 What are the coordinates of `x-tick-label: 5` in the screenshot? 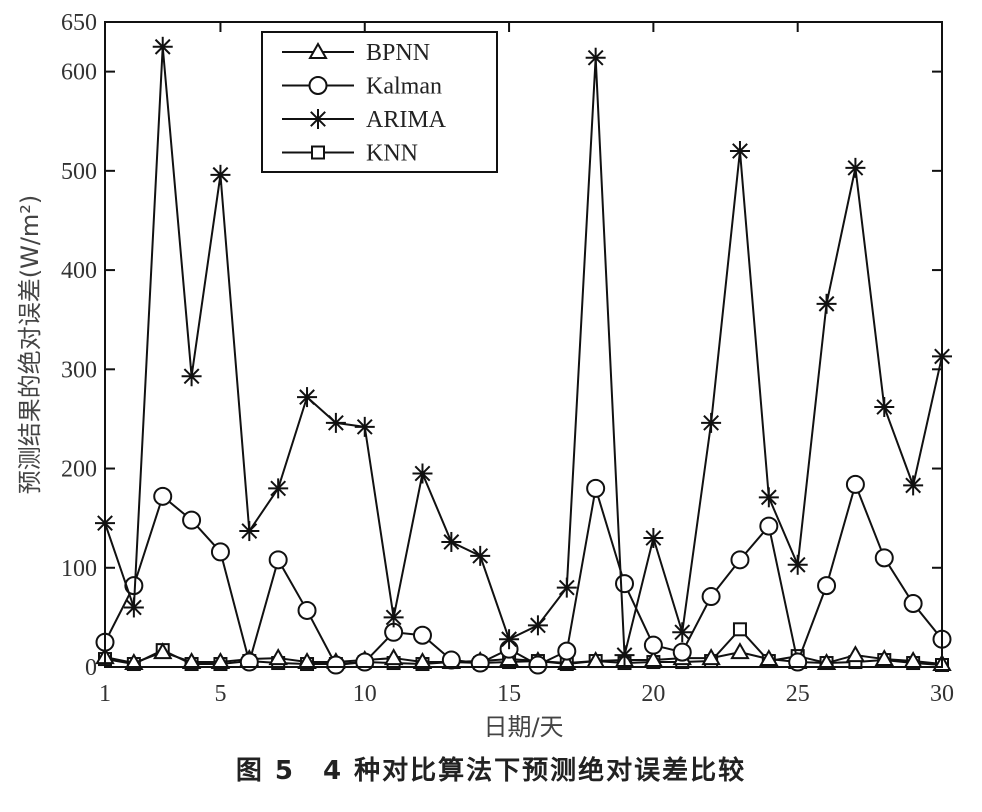 It's located at (220, 694).